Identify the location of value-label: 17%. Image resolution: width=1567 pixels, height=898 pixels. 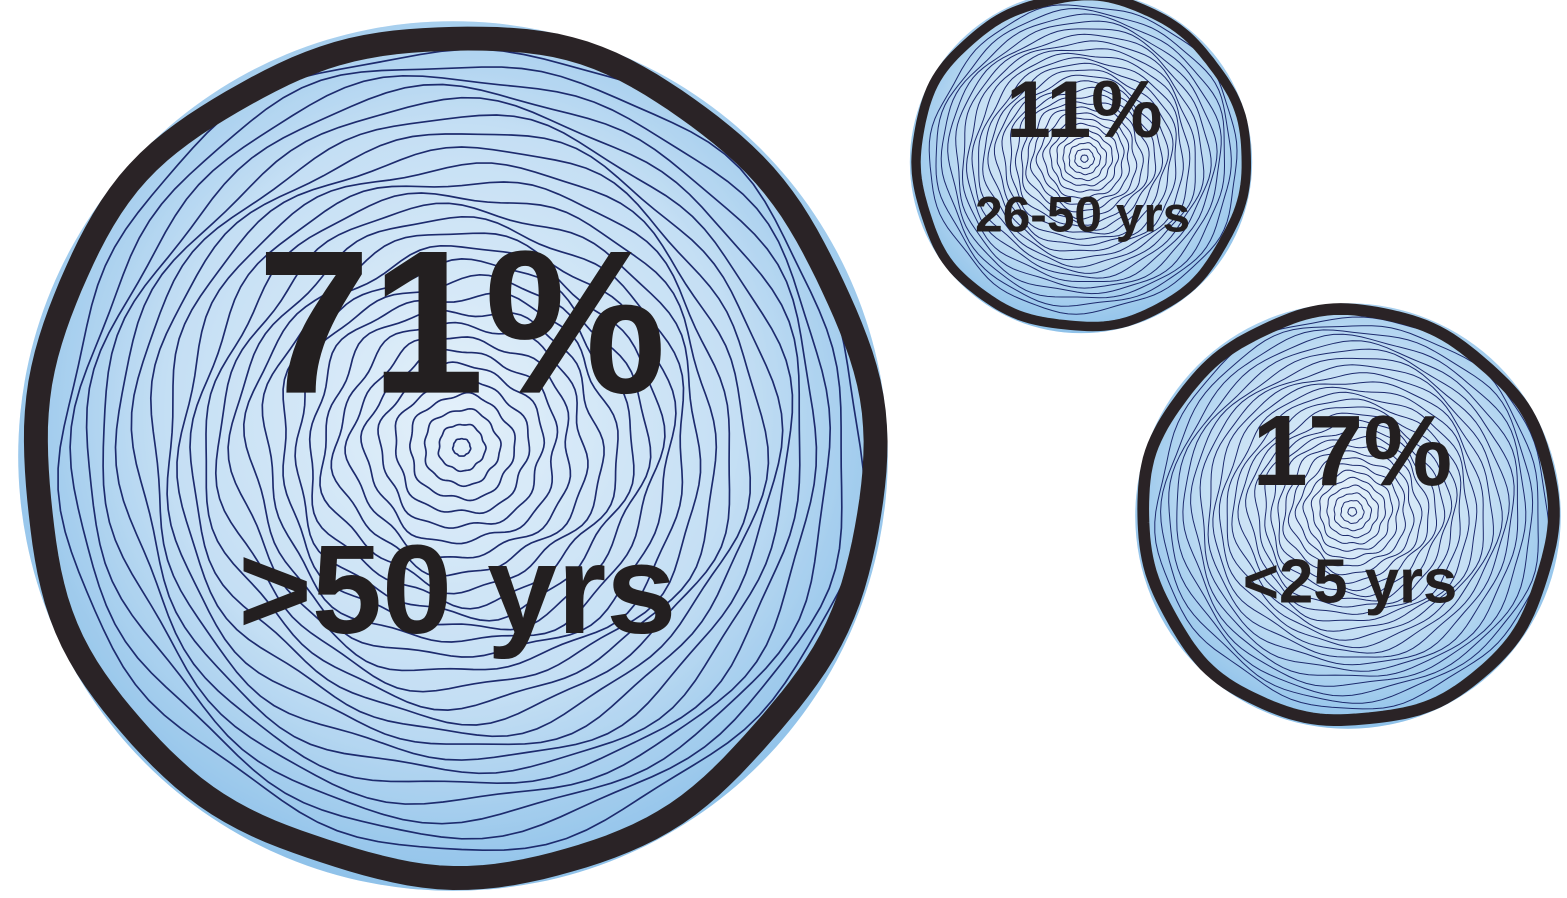
(1352, 451).